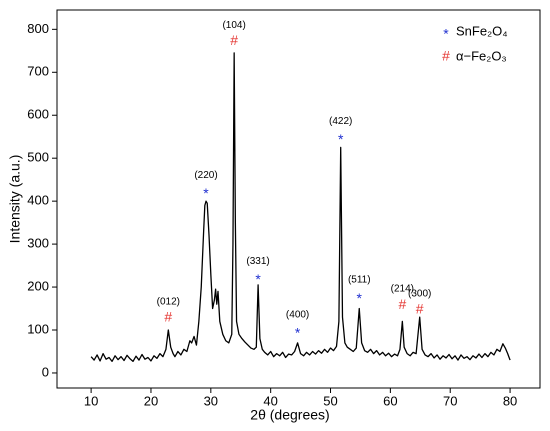 The width and height of the screenshot is (550, 431). What do you see at coordinates (38, 243) in the screenshot?
I see `y-tick-label: 300` at bounding box center [38, 243].